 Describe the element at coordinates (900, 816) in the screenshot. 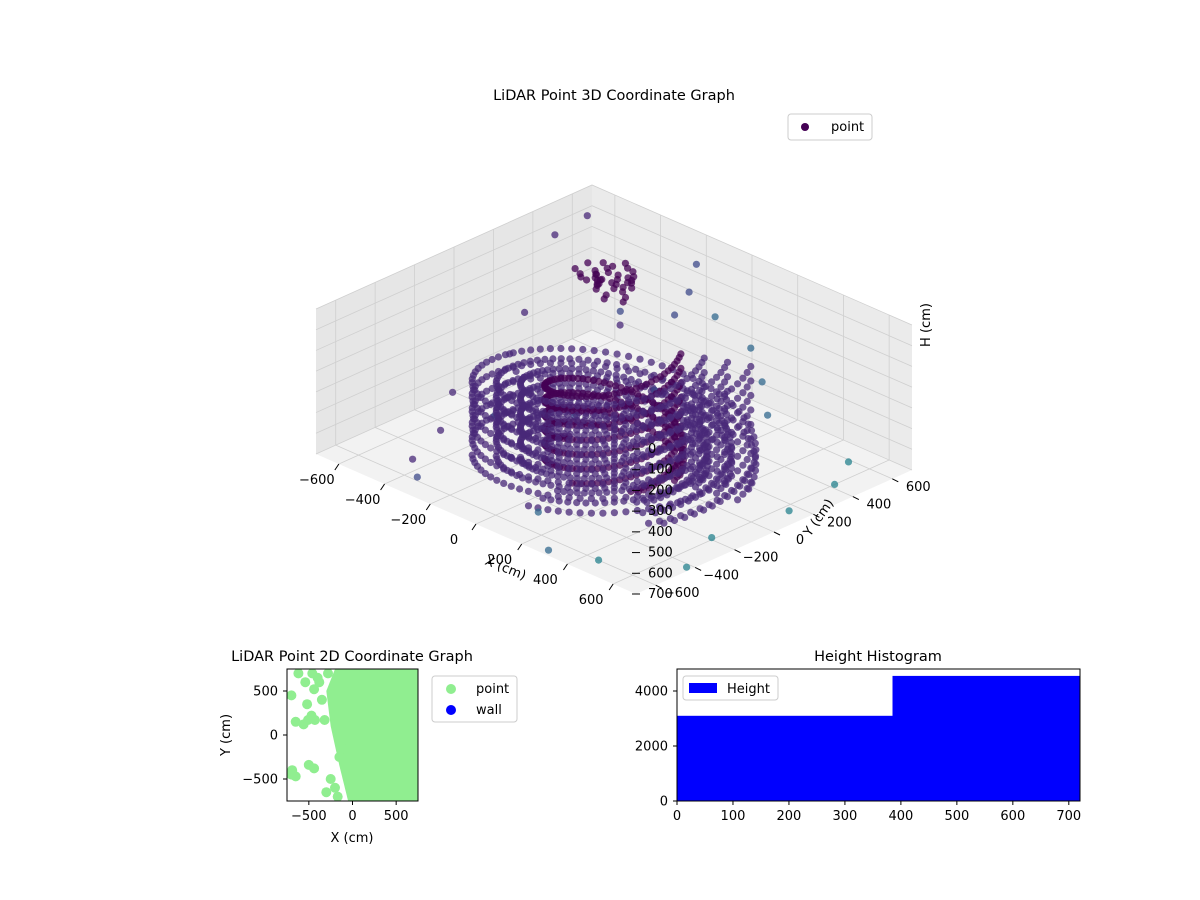

I see `x-tick-label: 400` at that location.